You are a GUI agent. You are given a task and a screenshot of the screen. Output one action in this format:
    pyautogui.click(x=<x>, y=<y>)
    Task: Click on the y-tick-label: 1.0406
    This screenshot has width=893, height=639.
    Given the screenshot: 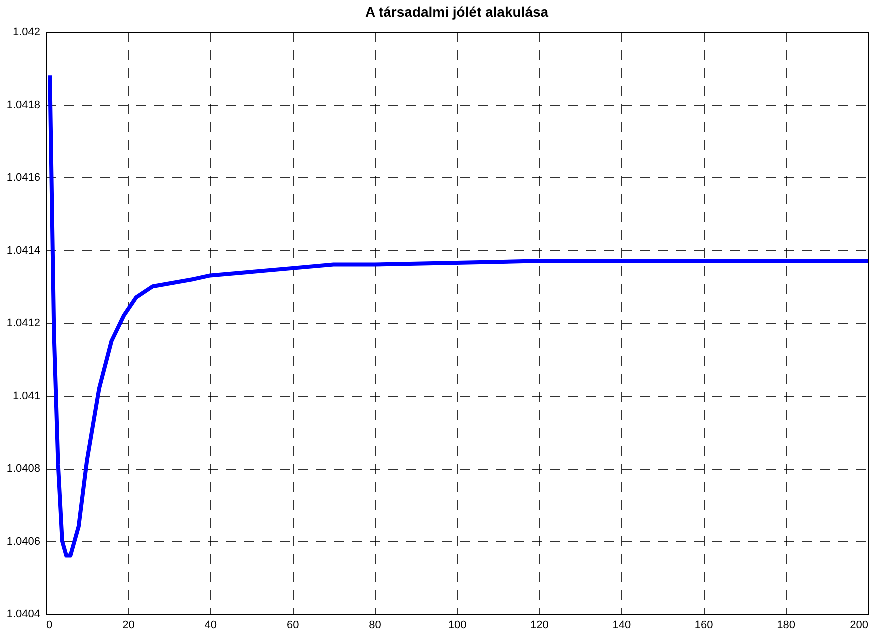 What is the action you would take?
    pyautogui.click(x=23, y=542)
    